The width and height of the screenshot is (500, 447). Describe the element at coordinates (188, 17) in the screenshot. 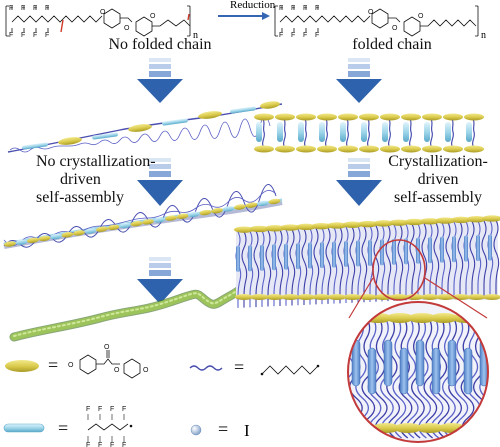

I see `red-cleavage-marker` at that location.